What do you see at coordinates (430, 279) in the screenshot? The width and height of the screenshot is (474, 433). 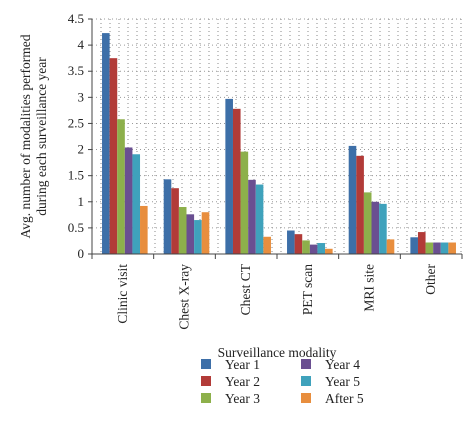 I see `category-label: Other` at bounding box center [430, 279].